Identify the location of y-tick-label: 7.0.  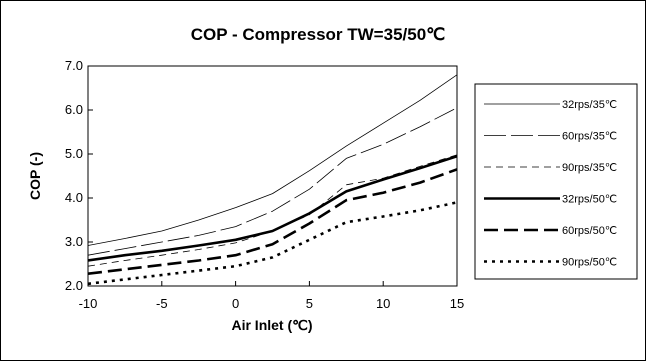
(74, 65).